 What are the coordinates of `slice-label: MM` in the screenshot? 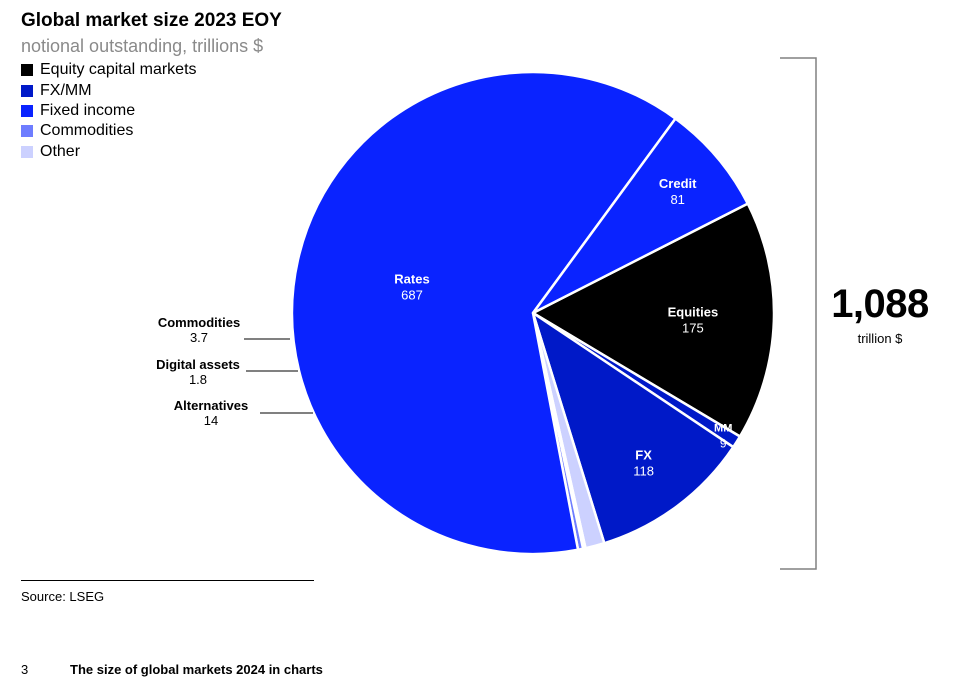 It's located at (723, 428).